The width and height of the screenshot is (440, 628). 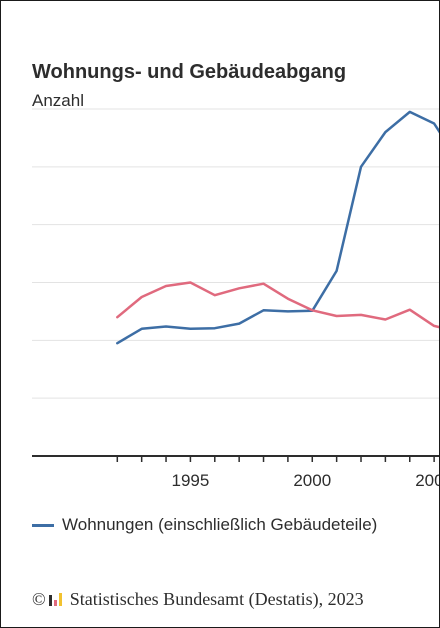 What do you see at coordinates (190, 480) in the screenshot?
I see `x-tick-label-1995: 1995` at bounding box center [190, 480].